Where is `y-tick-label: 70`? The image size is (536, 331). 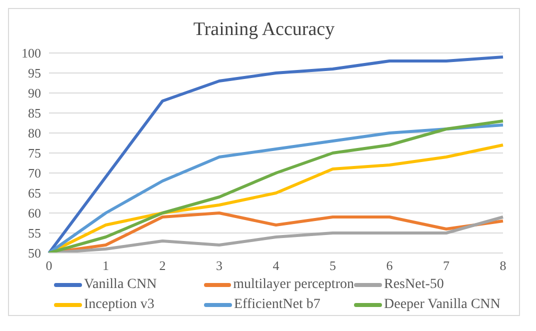 y-tick-label: 70 is located at coordinates (34, 173).